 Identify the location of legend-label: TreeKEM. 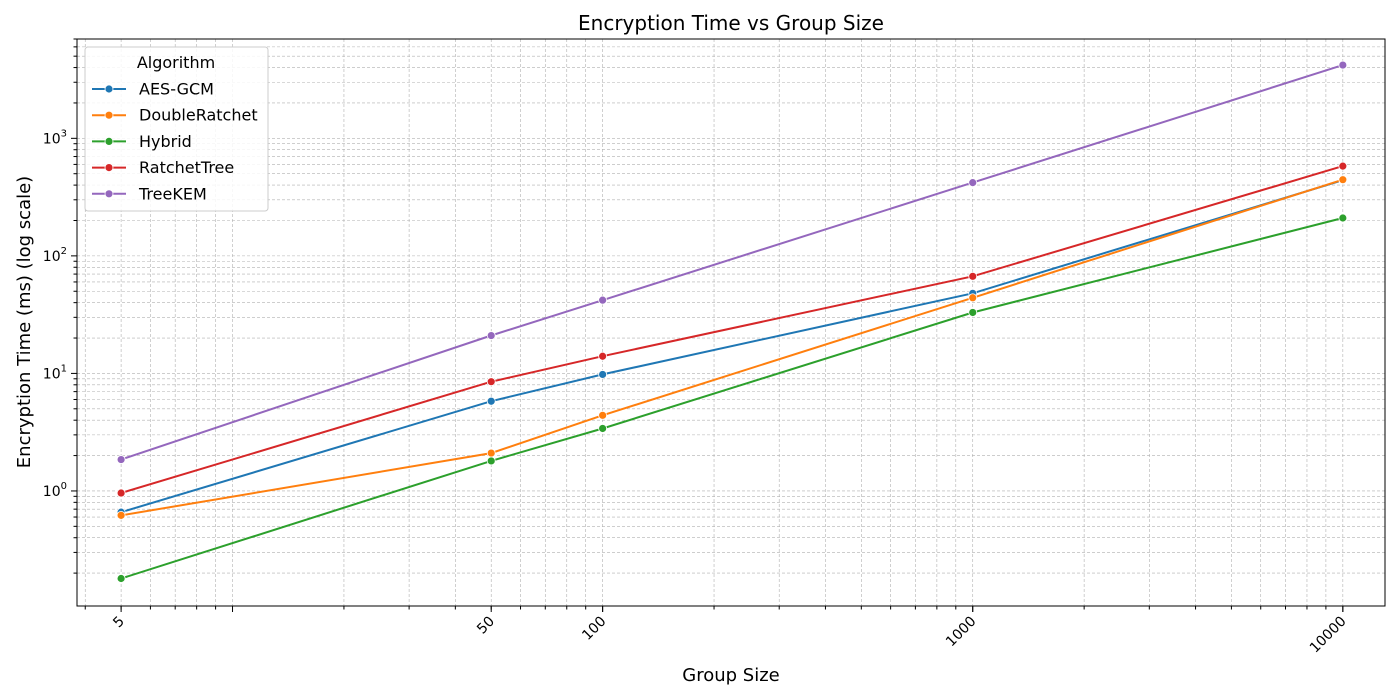
(172, 193).